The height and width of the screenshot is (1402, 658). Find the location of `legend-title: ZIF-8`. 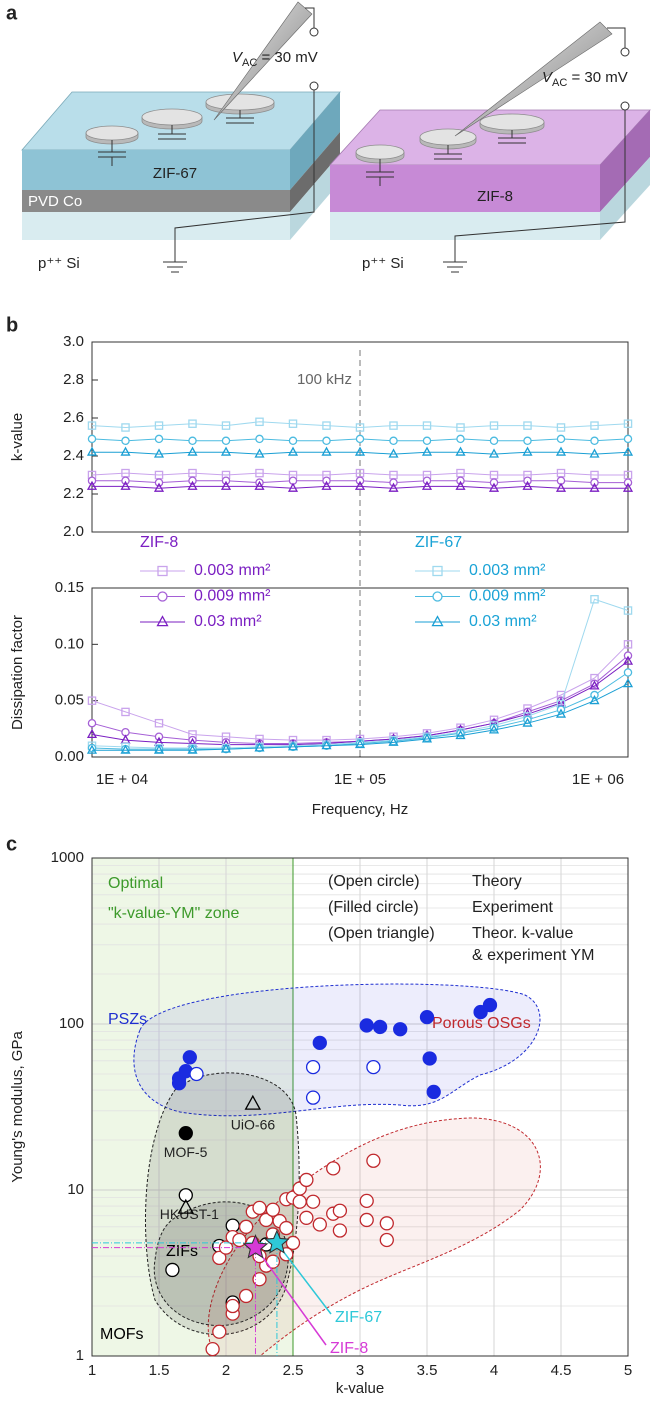

legend-title: ZIF-8 is located at coordinates (159, 542).